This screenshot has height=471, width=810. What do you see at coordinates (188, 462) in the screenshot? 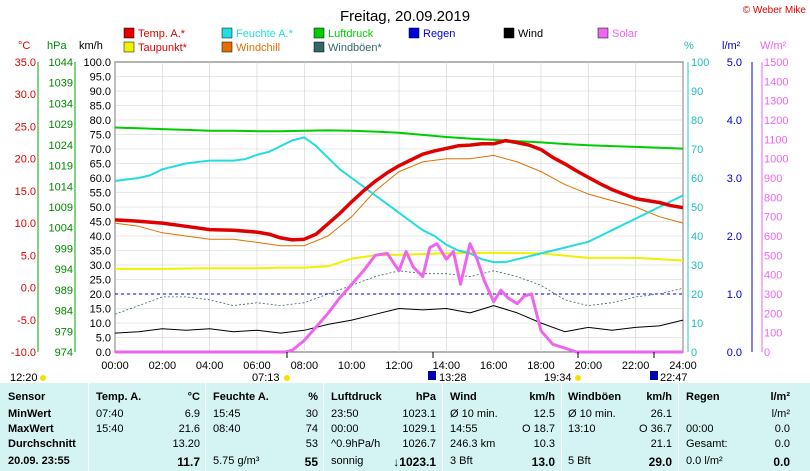
I see `table-cell-temp-v: 11.7` at bounding box center [188, 462].